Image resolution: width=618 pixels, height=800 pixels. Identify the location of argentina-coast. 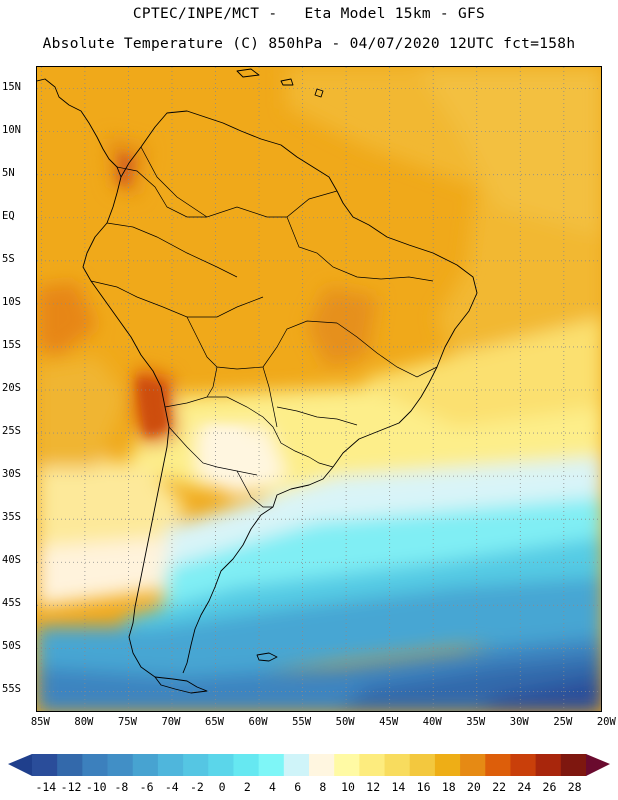
(258, 570).